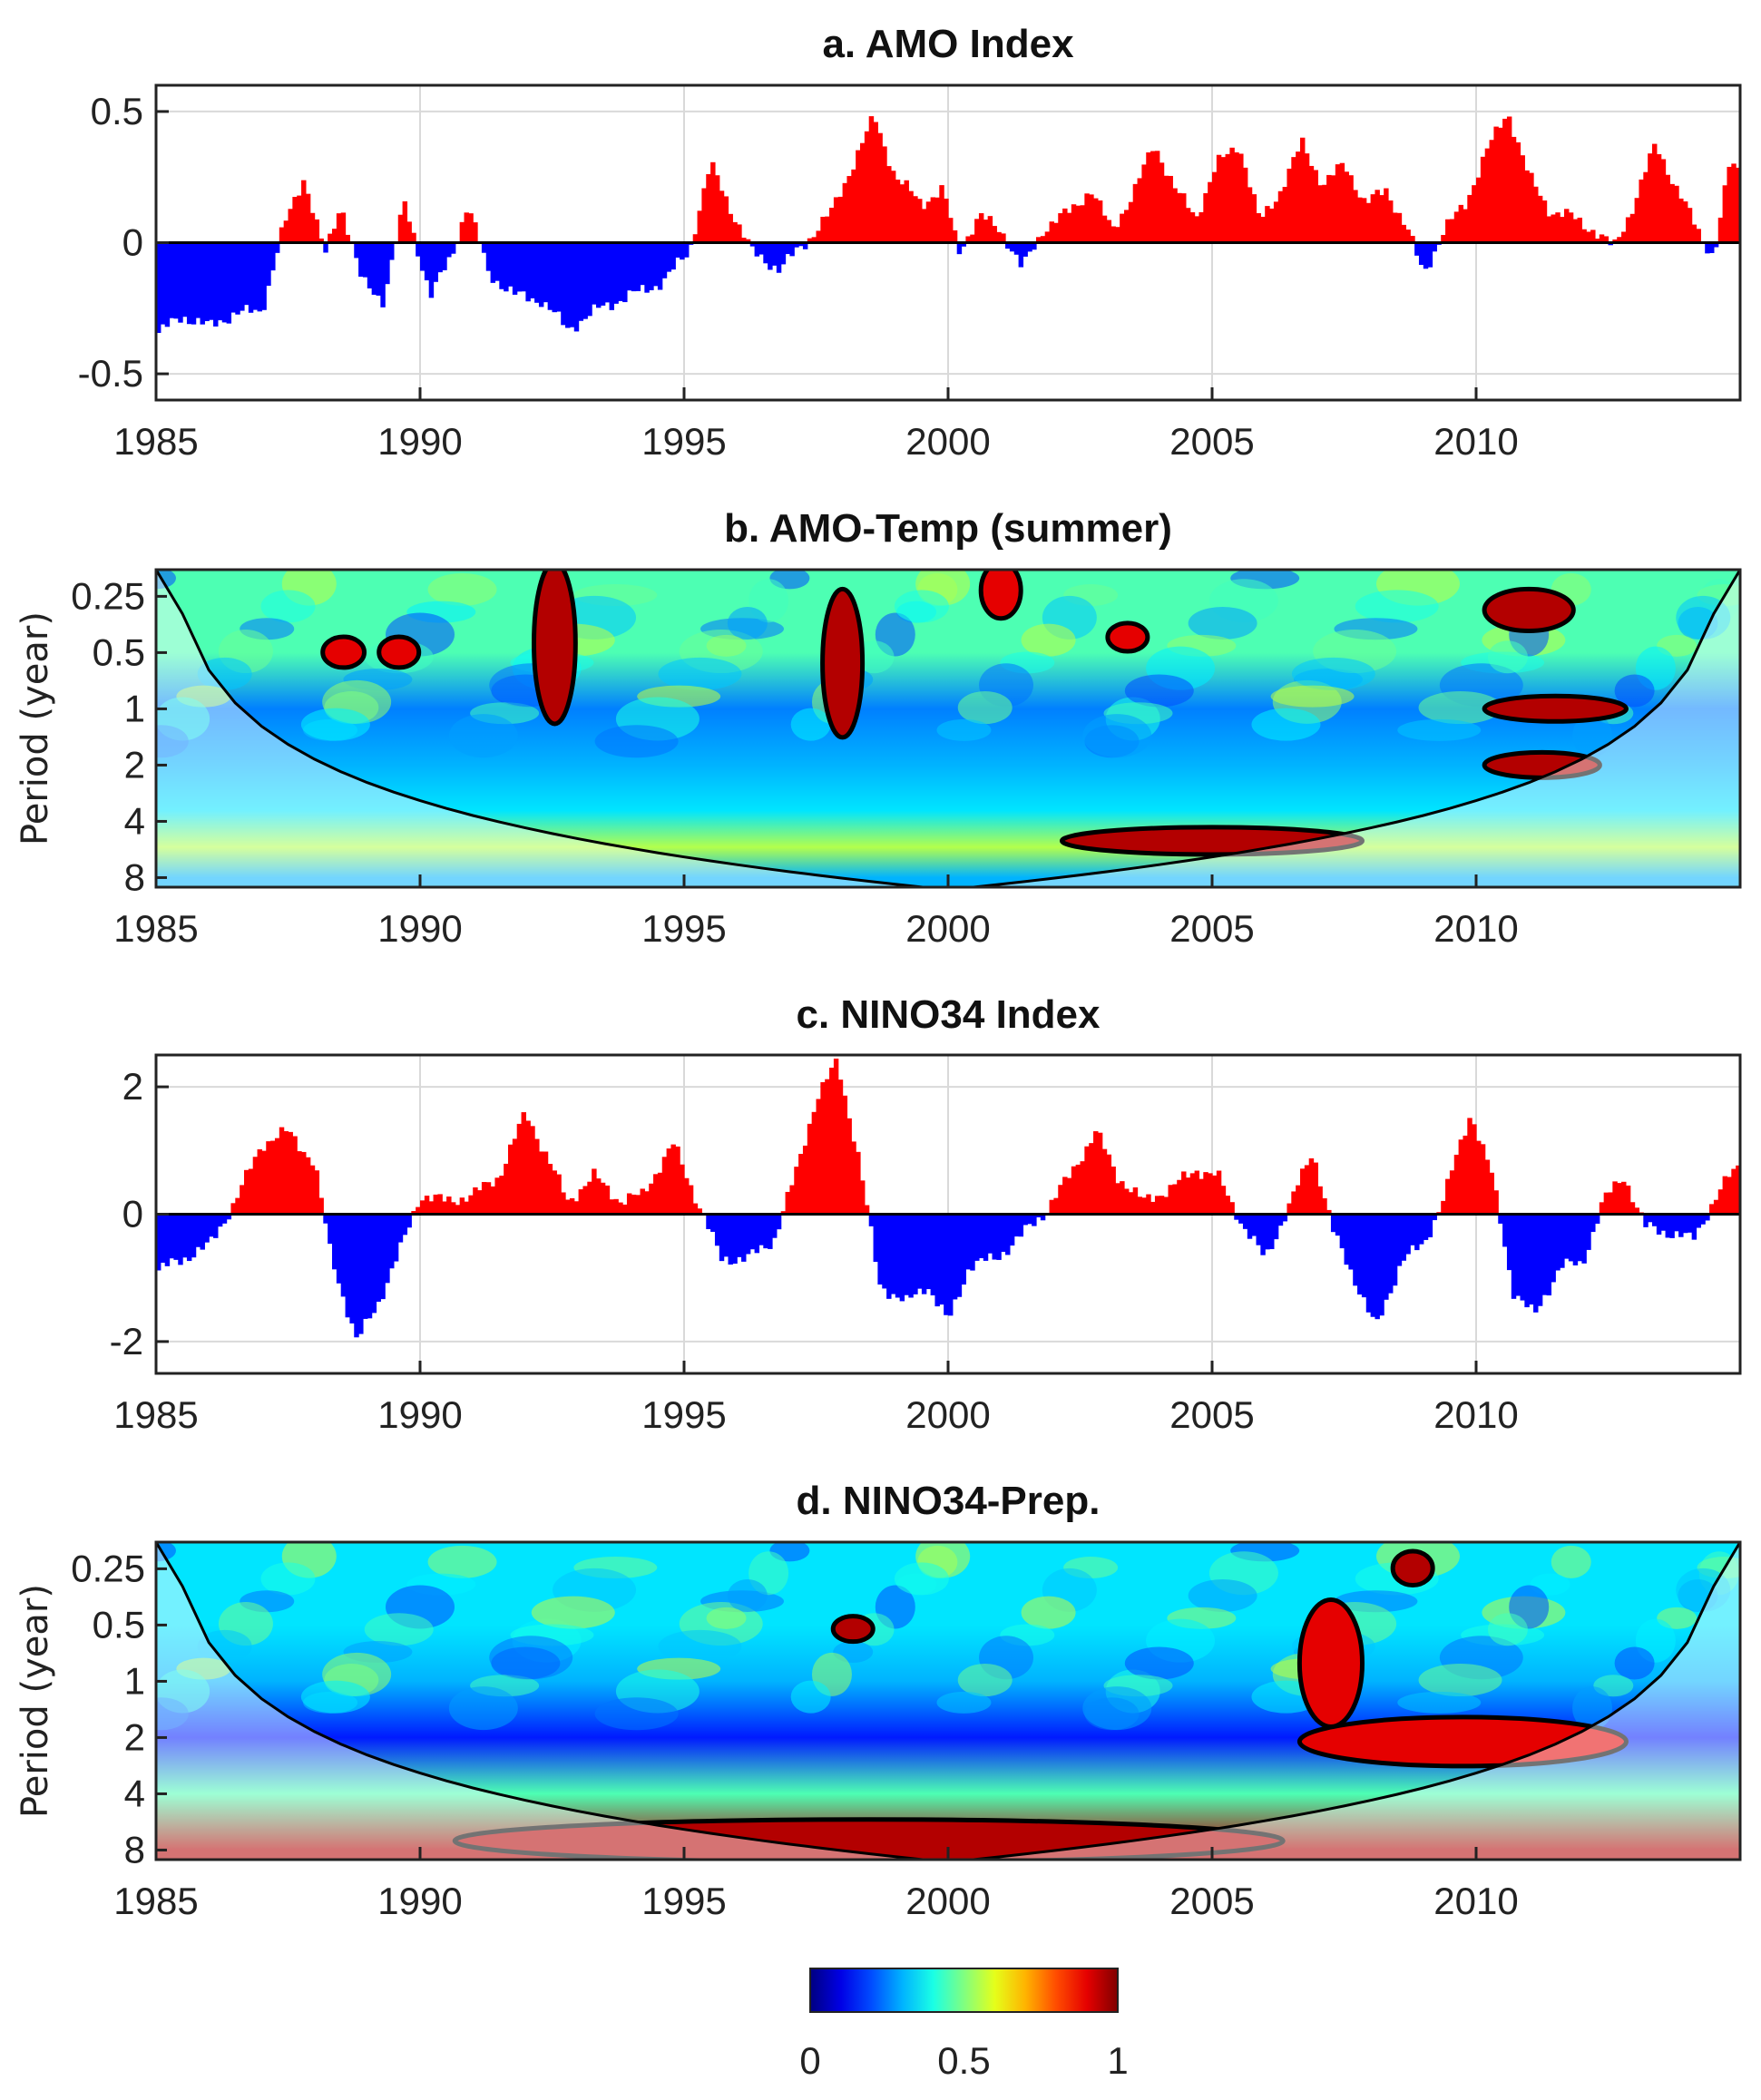 This screenshot has width=1761, height=2100. Describe the element at coordinates (108, 595) in the screenshot. I see `amo_temp-ytick-label: 0.25` at that location.